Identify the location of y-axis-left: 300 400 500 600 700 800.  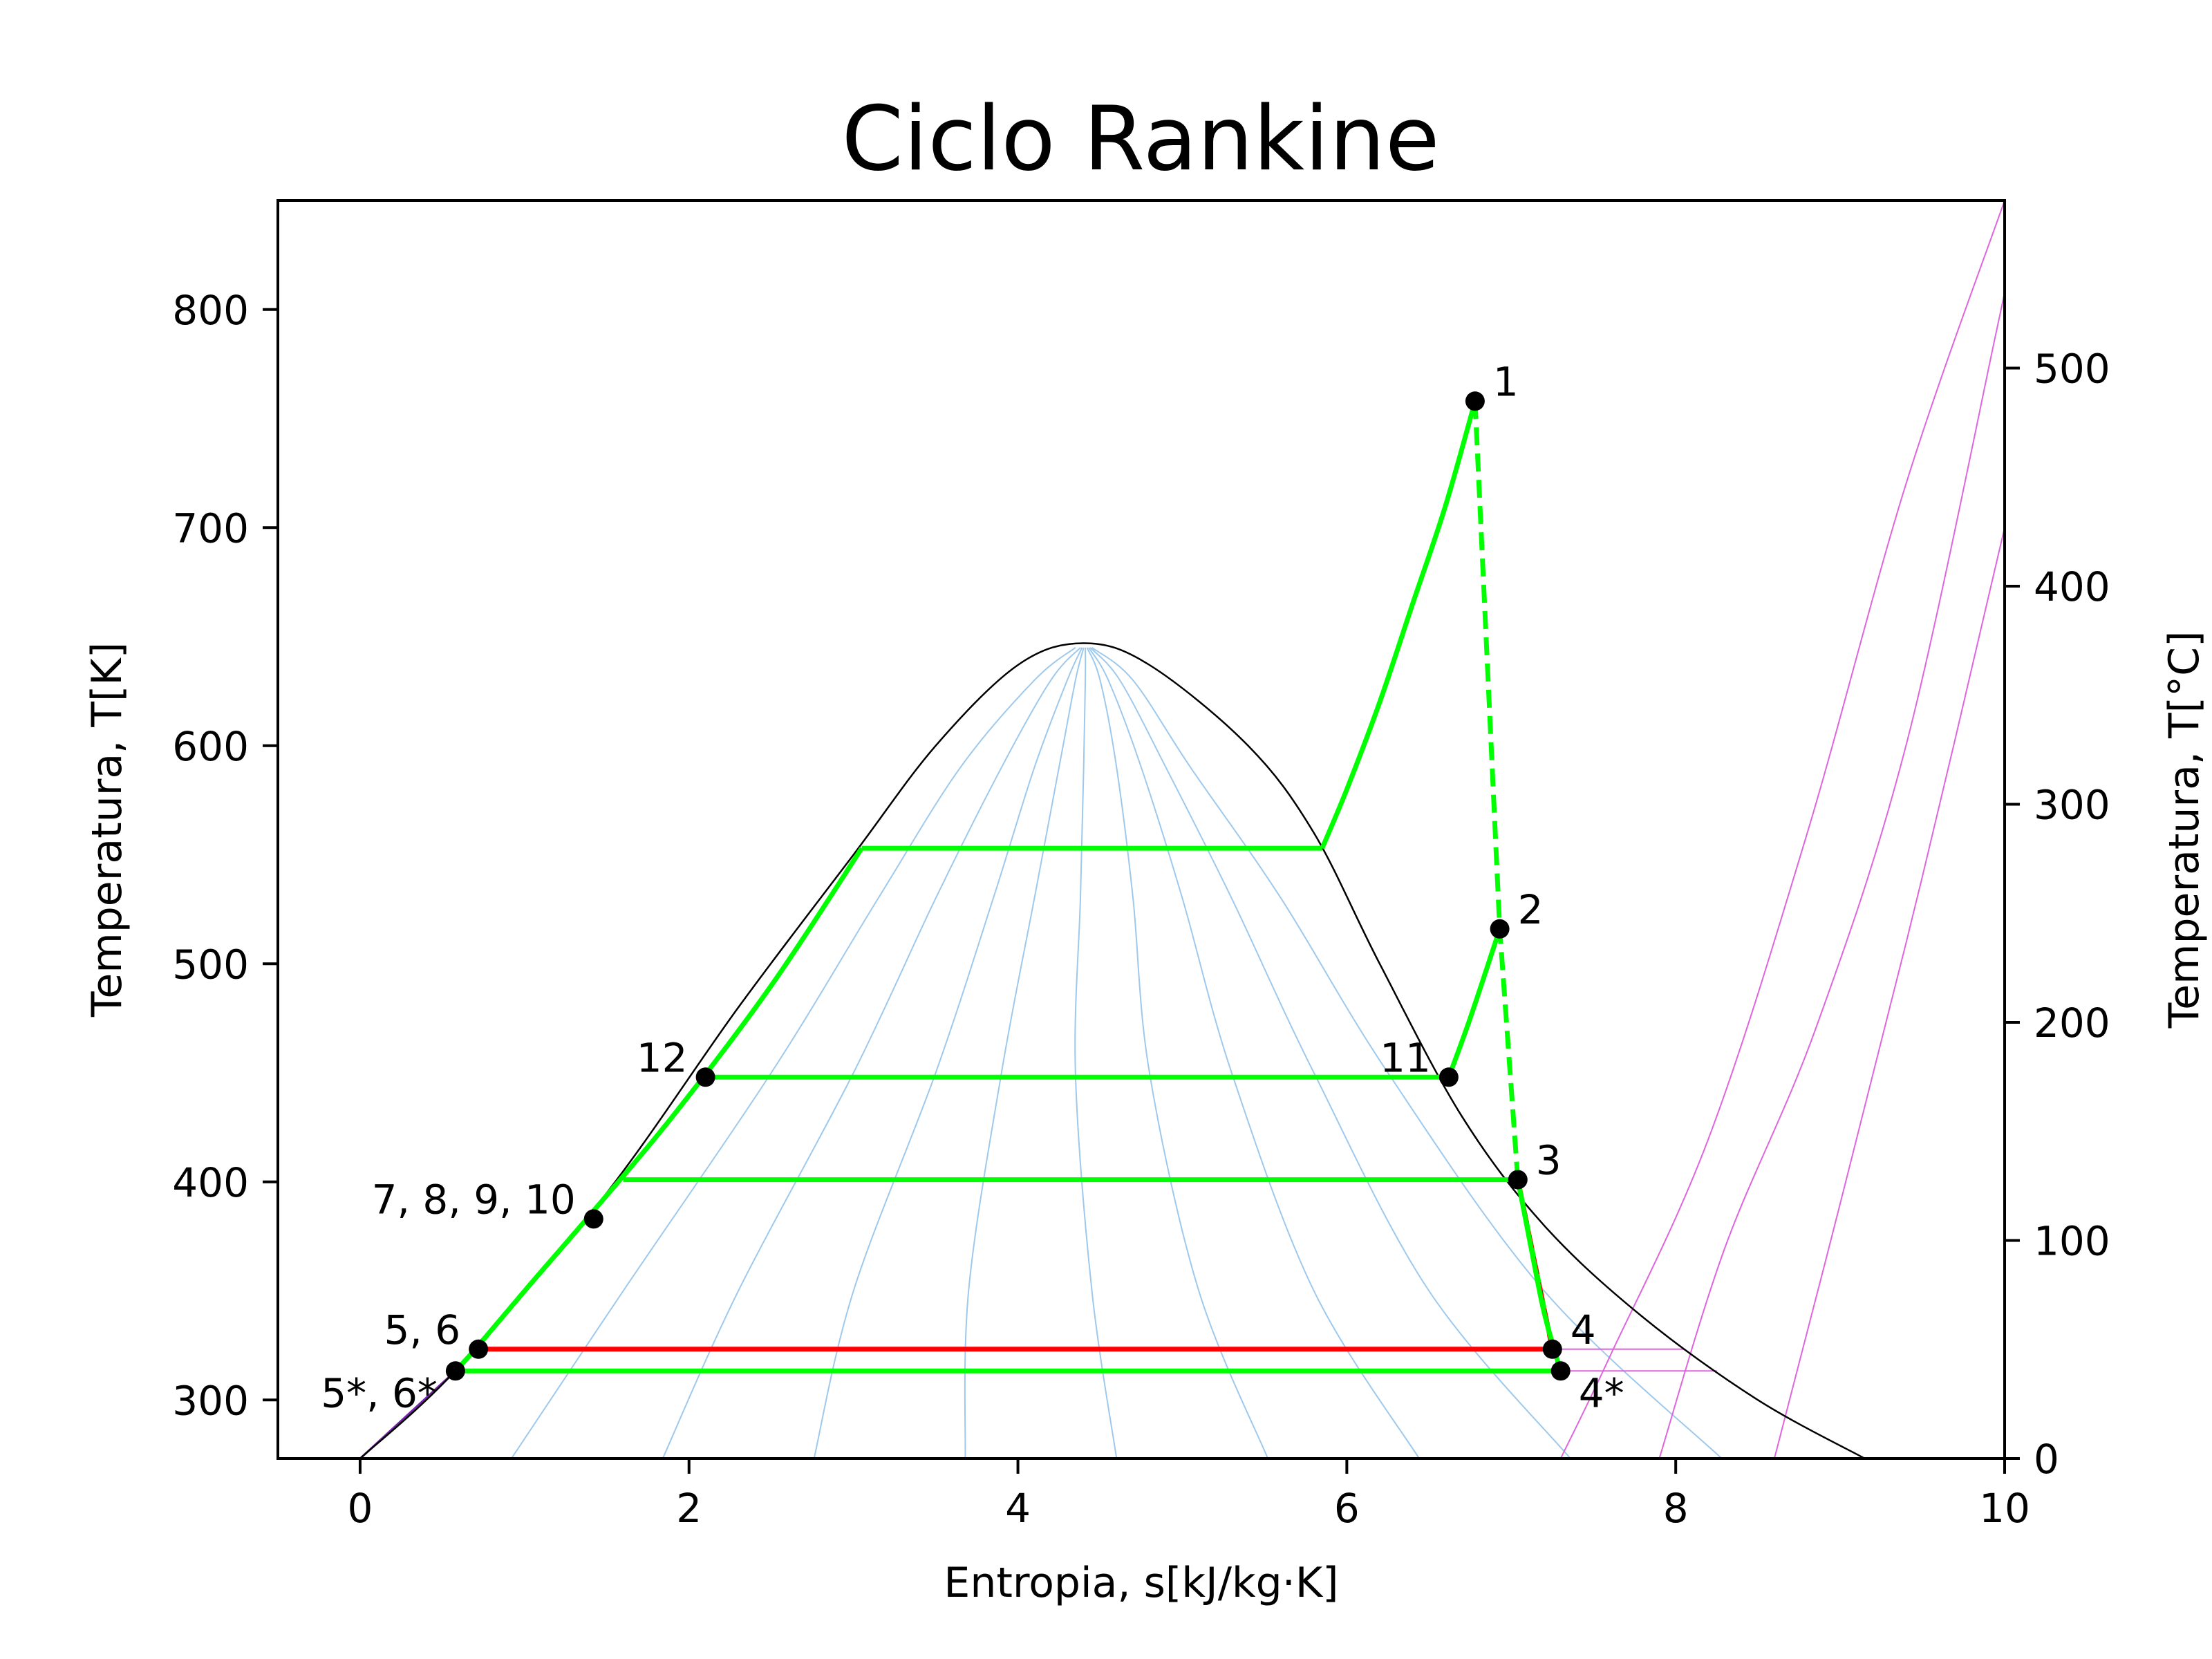
(225, 855).